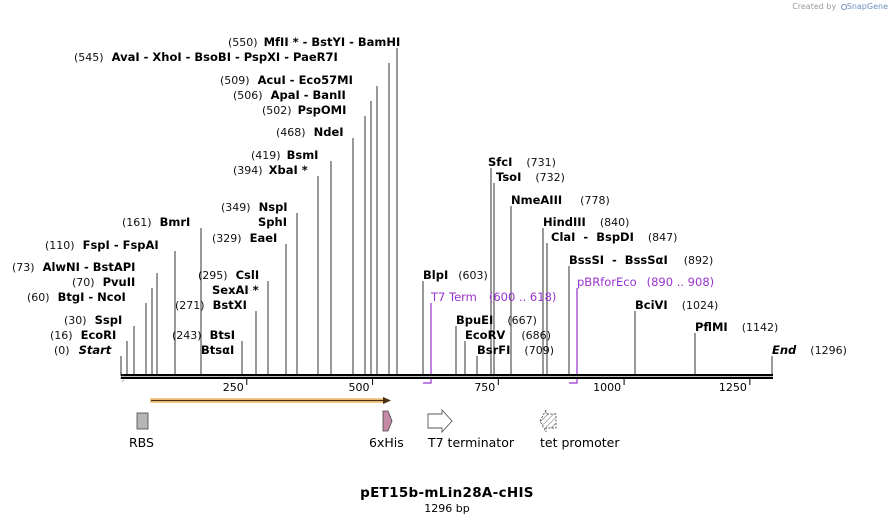 The width and height of the screenshot is (894, 524). Describe the element at coordinates (217, 350) in the screenshot. I see `site-label-btsai: BtsαI` at that location.